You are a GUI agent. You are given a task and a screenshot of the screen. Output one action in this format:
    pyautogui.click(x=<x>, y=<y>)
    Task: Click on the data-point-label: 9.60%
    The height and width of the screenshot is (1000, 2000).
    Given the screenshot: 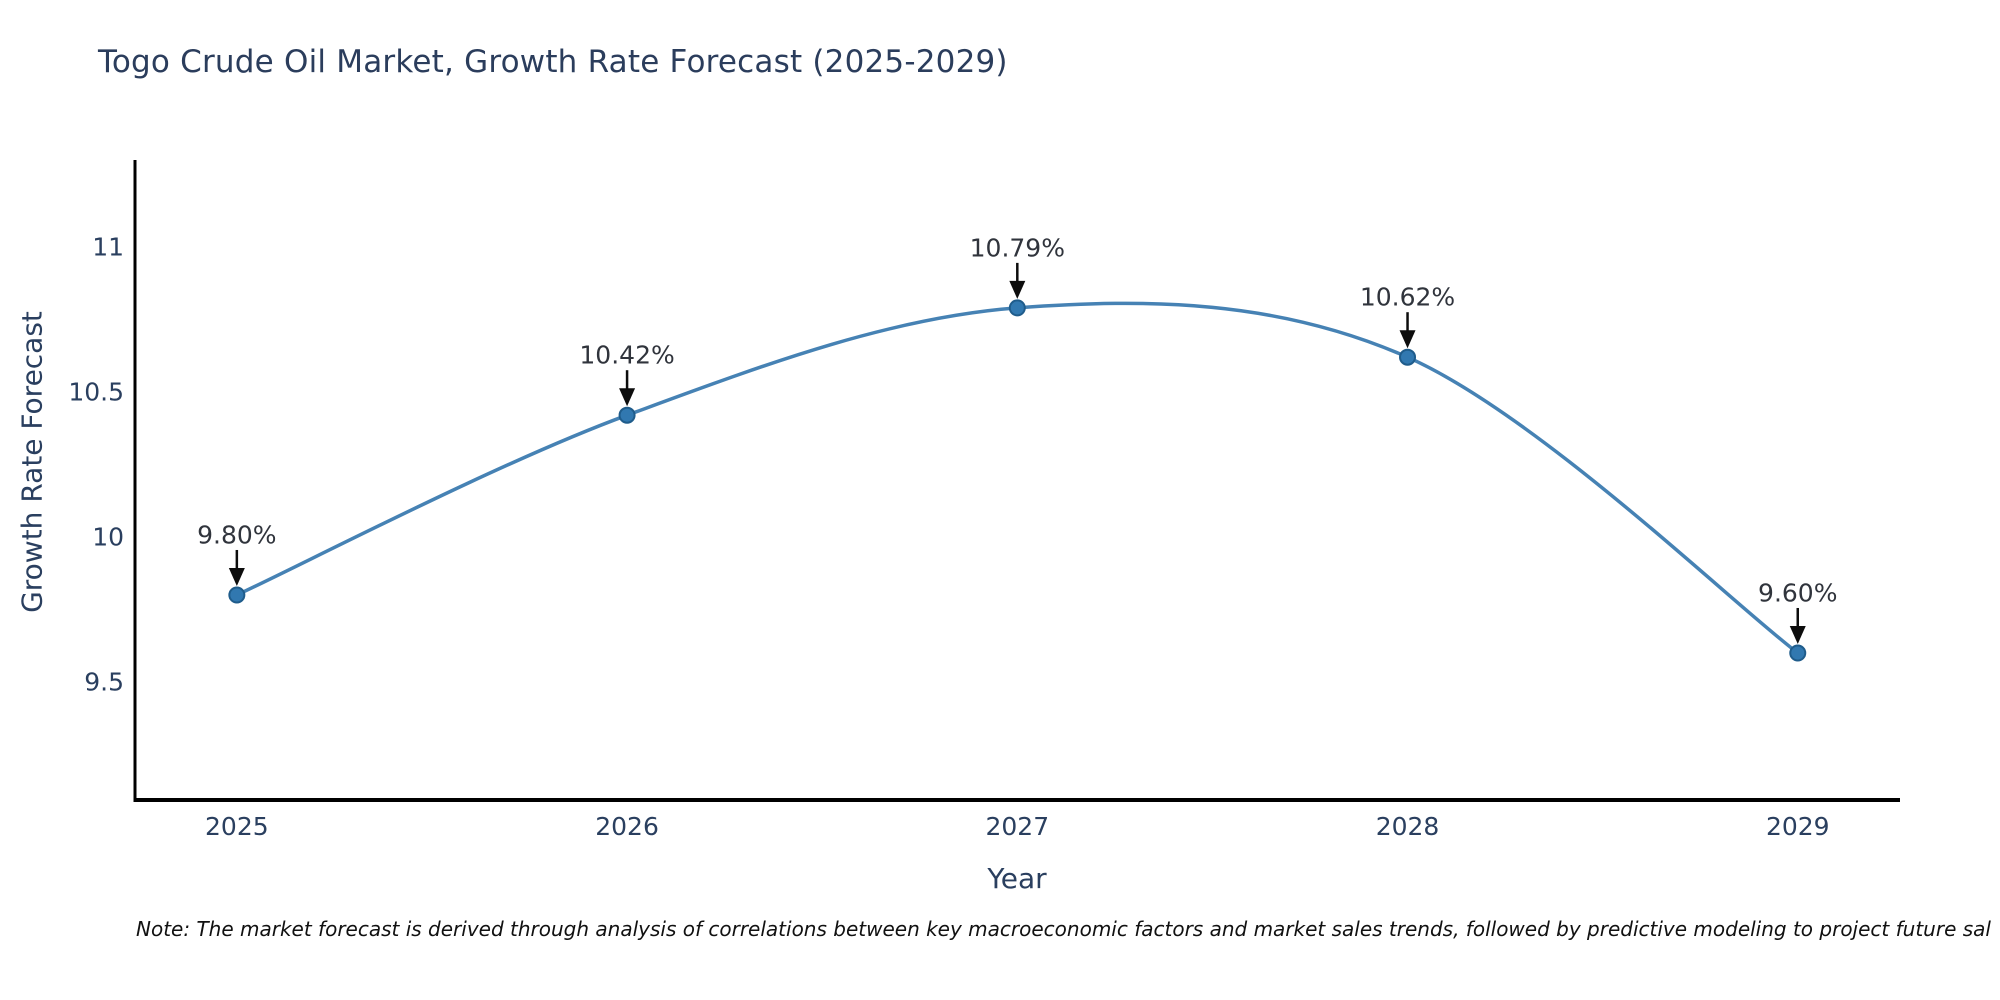 What is the action you would take?
    pyautogui.click(x=1798, y=593)
    